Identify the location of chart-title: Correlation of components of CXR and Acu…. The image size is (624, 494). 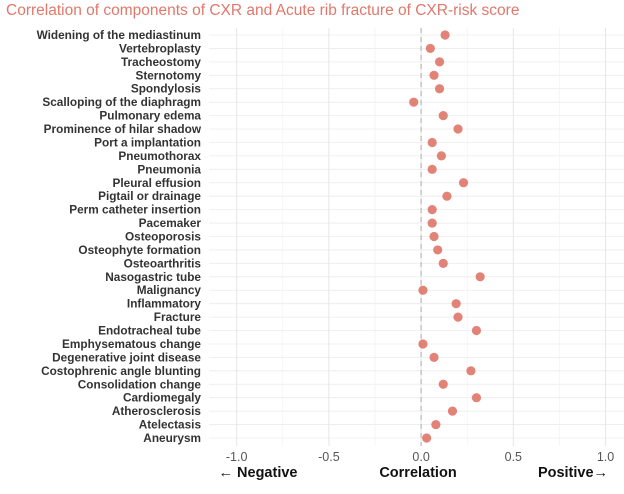
(263, 10).